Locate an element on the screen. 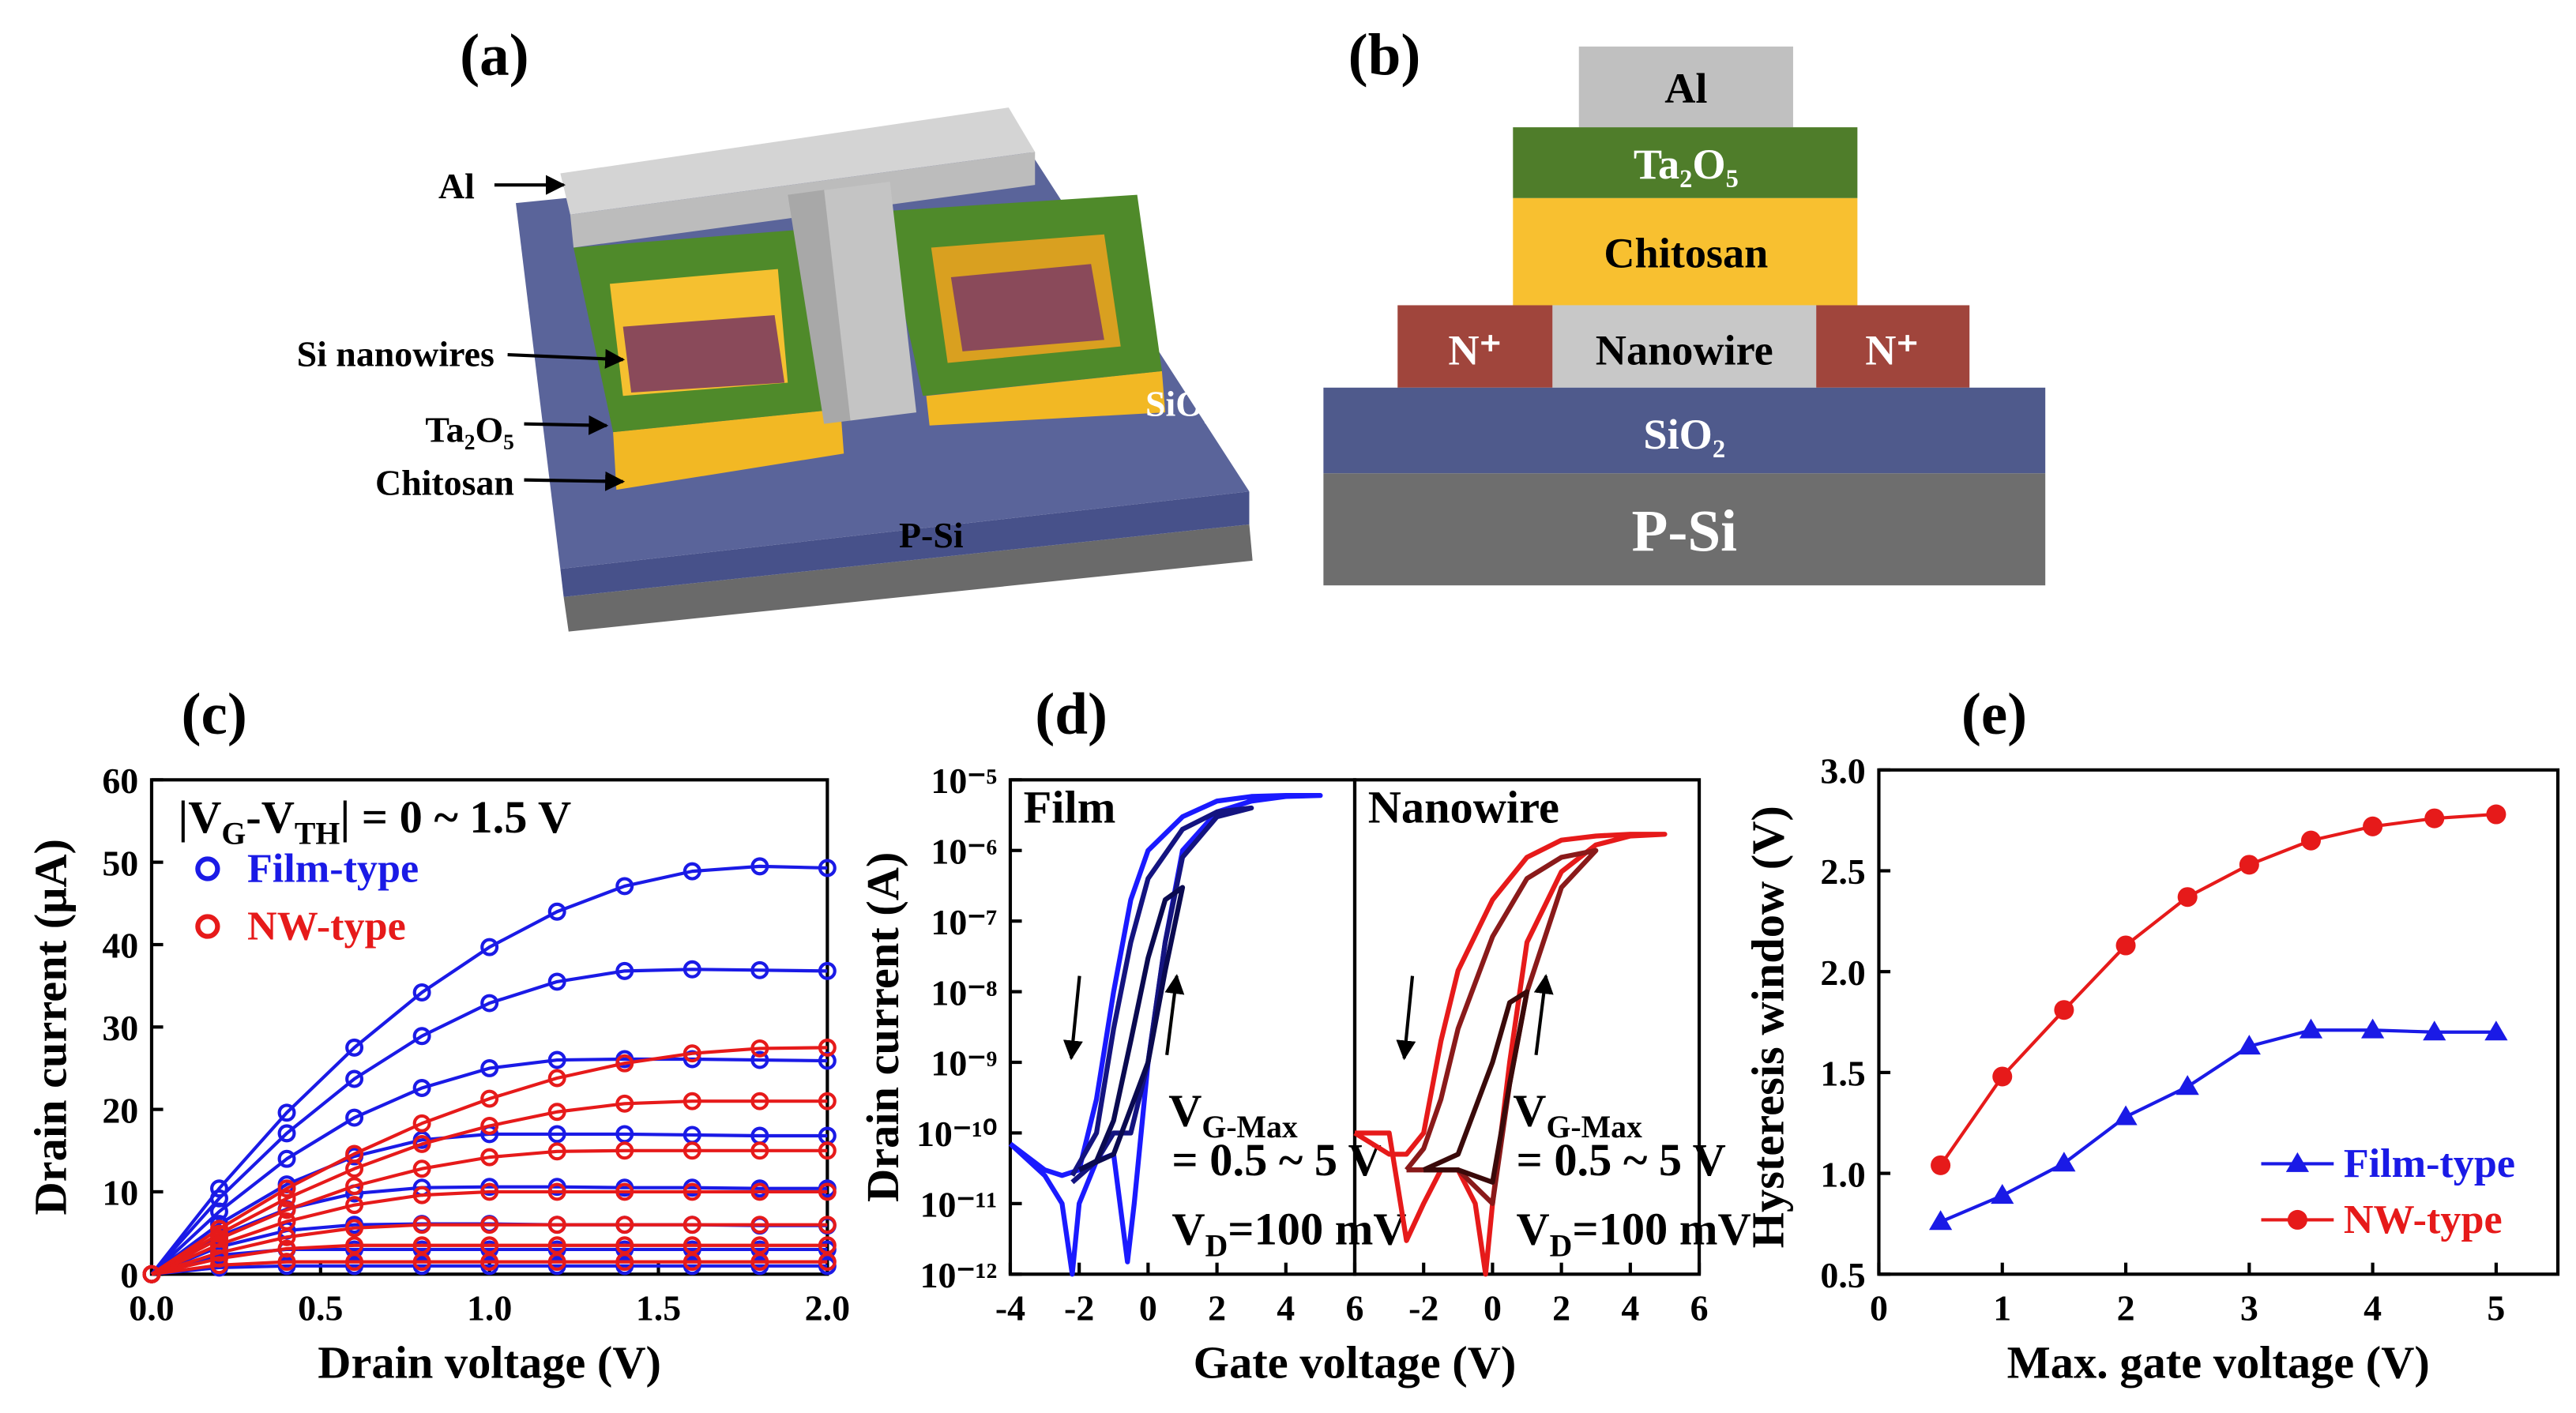 Image resolution: width=2576 pixels, height=1413 pixels. y-tick-label: 10 is located at coordinates (120, 1193).